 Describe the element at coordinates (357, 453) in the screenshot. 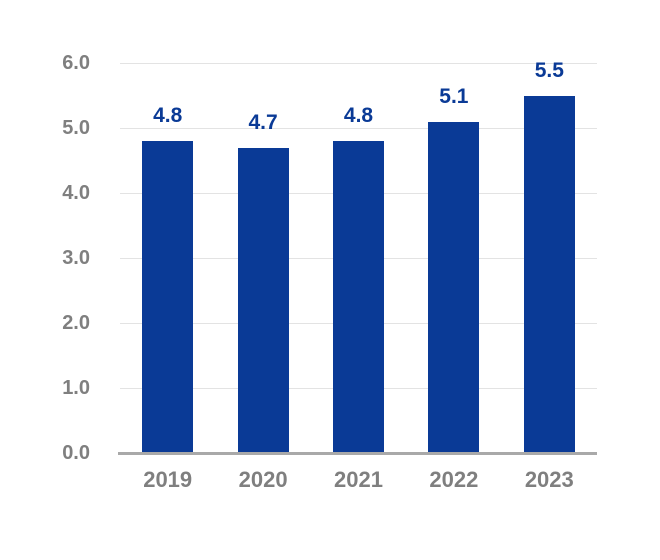

I see `x-axis-line` at that location.